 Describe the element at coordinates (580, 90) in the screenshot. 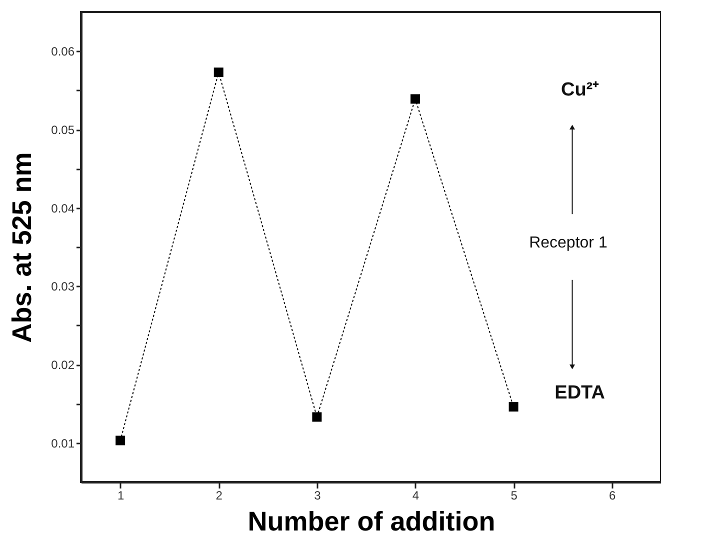

I see `annotation: Cu²⁺` at that location.